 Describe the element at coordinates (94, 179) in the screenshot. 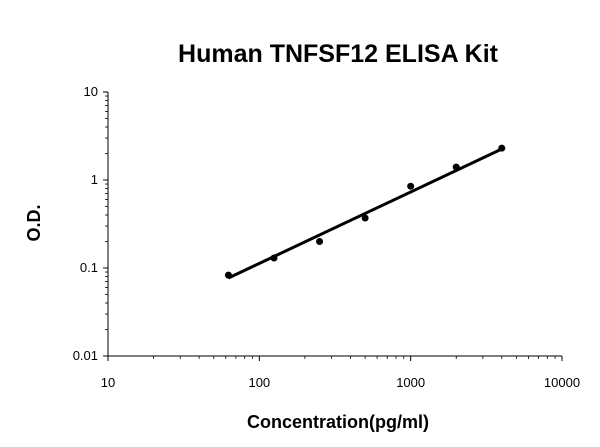

I see `y-tick-label: 1` at that location.